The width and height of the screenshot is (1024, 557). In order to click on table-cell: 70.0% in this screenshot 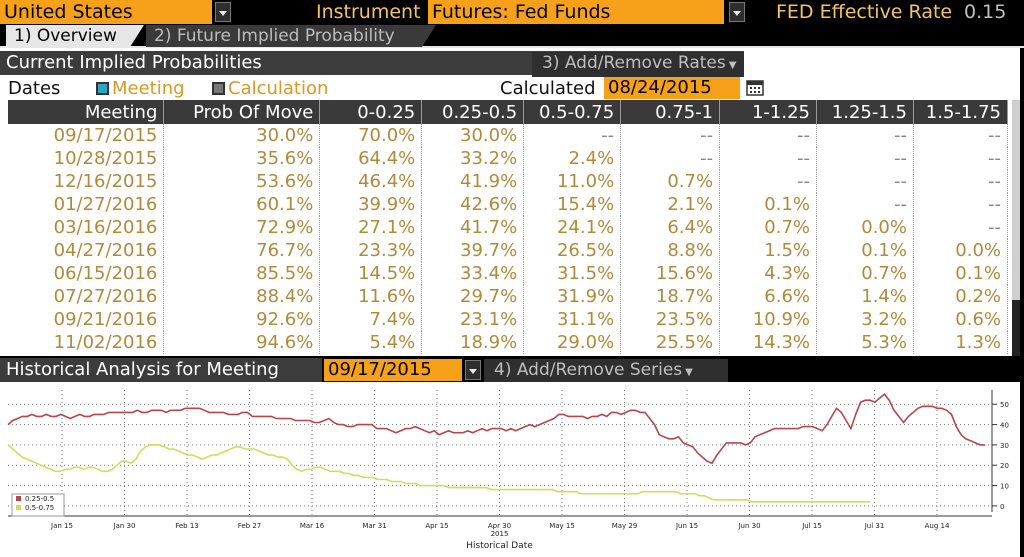, I will do `click(371, 135)`.